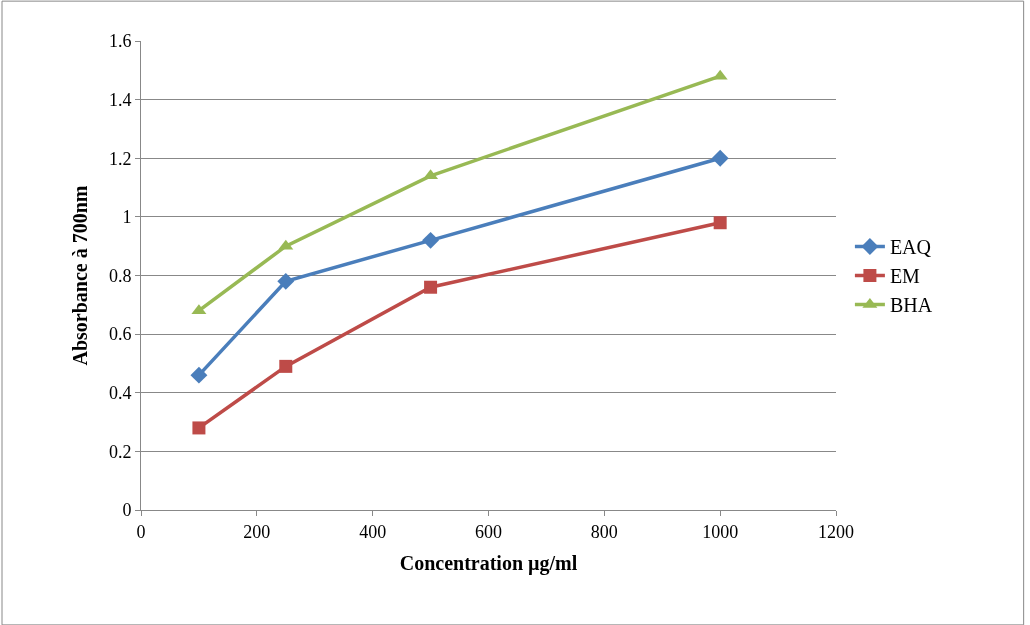  Describe the element at coordinates (604, 531) in the screenshot. I see `x-tick-label: 800` at that location.